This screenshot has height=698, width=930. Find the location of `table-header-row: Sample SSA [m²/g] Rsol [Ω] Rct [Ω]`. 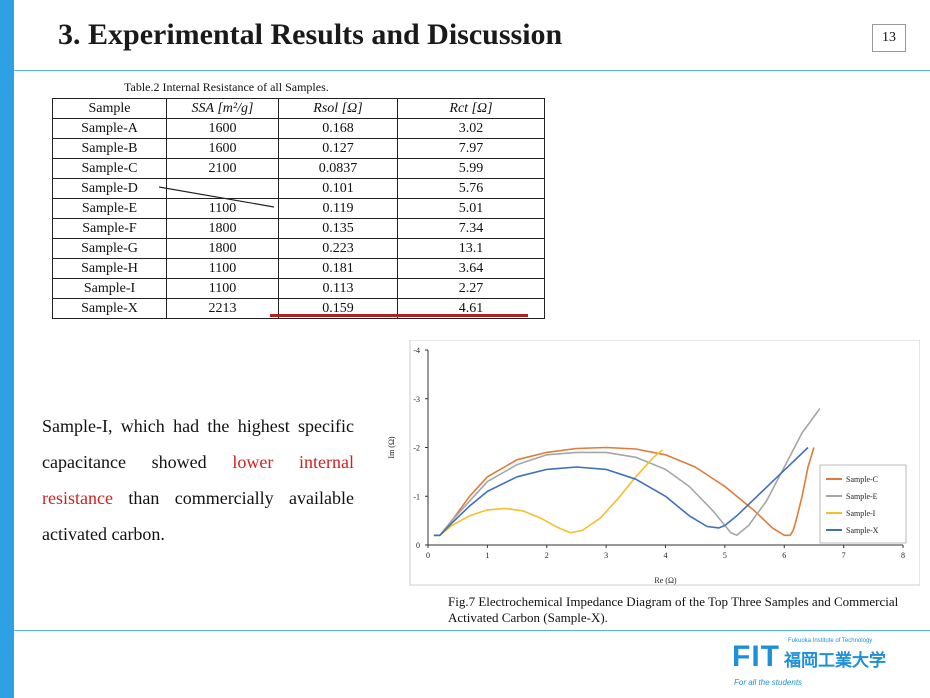

table-header-row: Sample SSA [m²/g] Rsol [Ω] Rct [Ω] is located at coordinates (298, 108).